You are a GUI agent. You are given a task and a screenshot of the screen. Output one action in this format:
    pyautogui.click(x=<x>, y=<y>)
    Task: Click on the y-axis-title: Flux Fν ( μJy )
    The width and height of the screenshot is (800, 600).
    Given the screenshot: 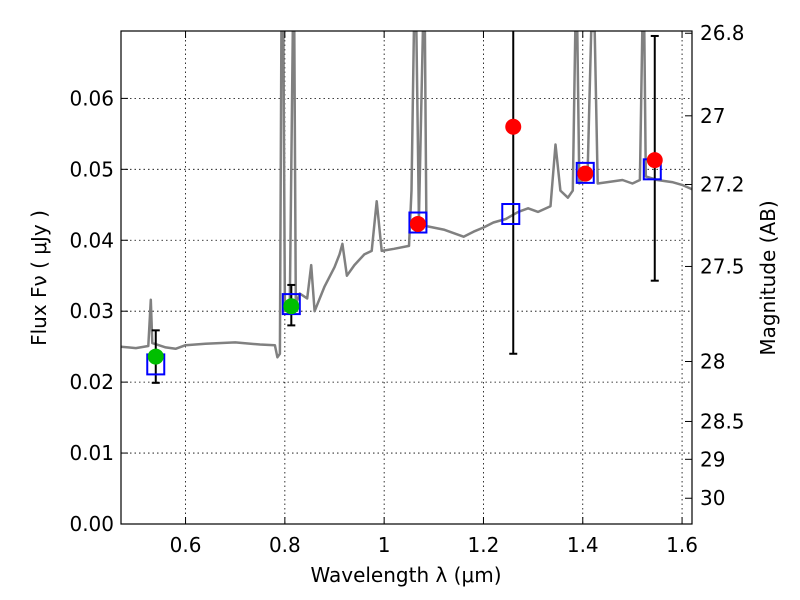 What is the action you would take?
    pyautogui.click(x=39, y=278)
    